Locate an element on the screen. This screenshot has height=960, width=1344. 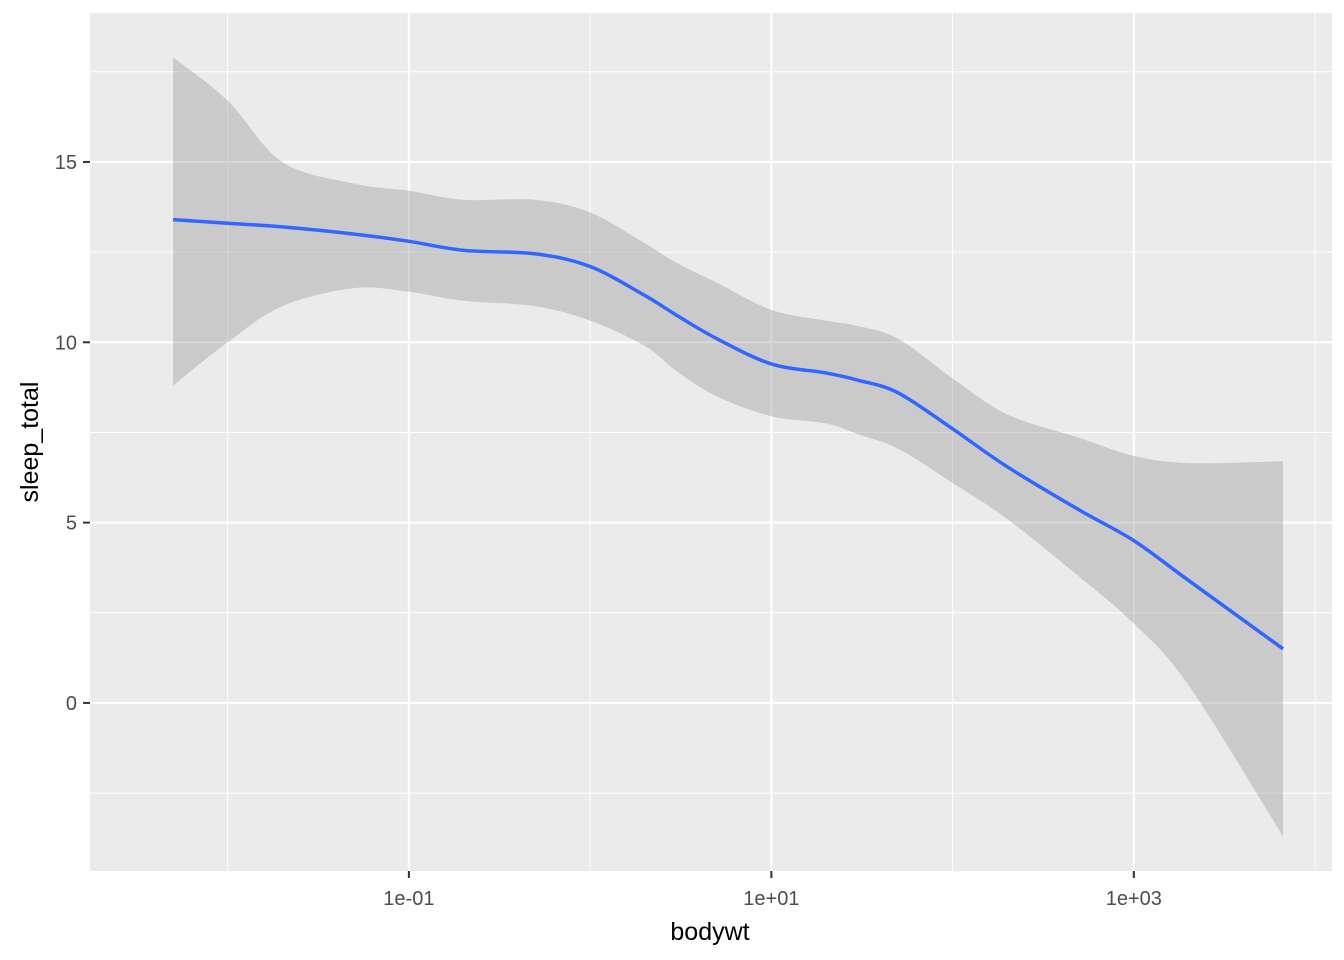
y-tick-label: 5 is located at coordinates (71, 524).